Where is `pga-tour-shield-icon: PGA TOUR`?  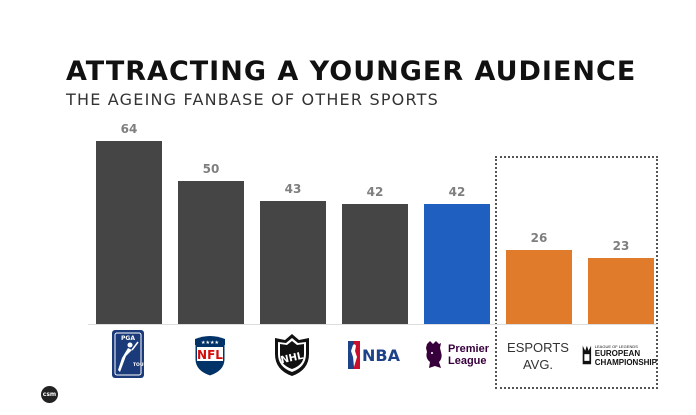
pga-tour-shield-icon: PGA TOUR is located at coordinates (130, 354).